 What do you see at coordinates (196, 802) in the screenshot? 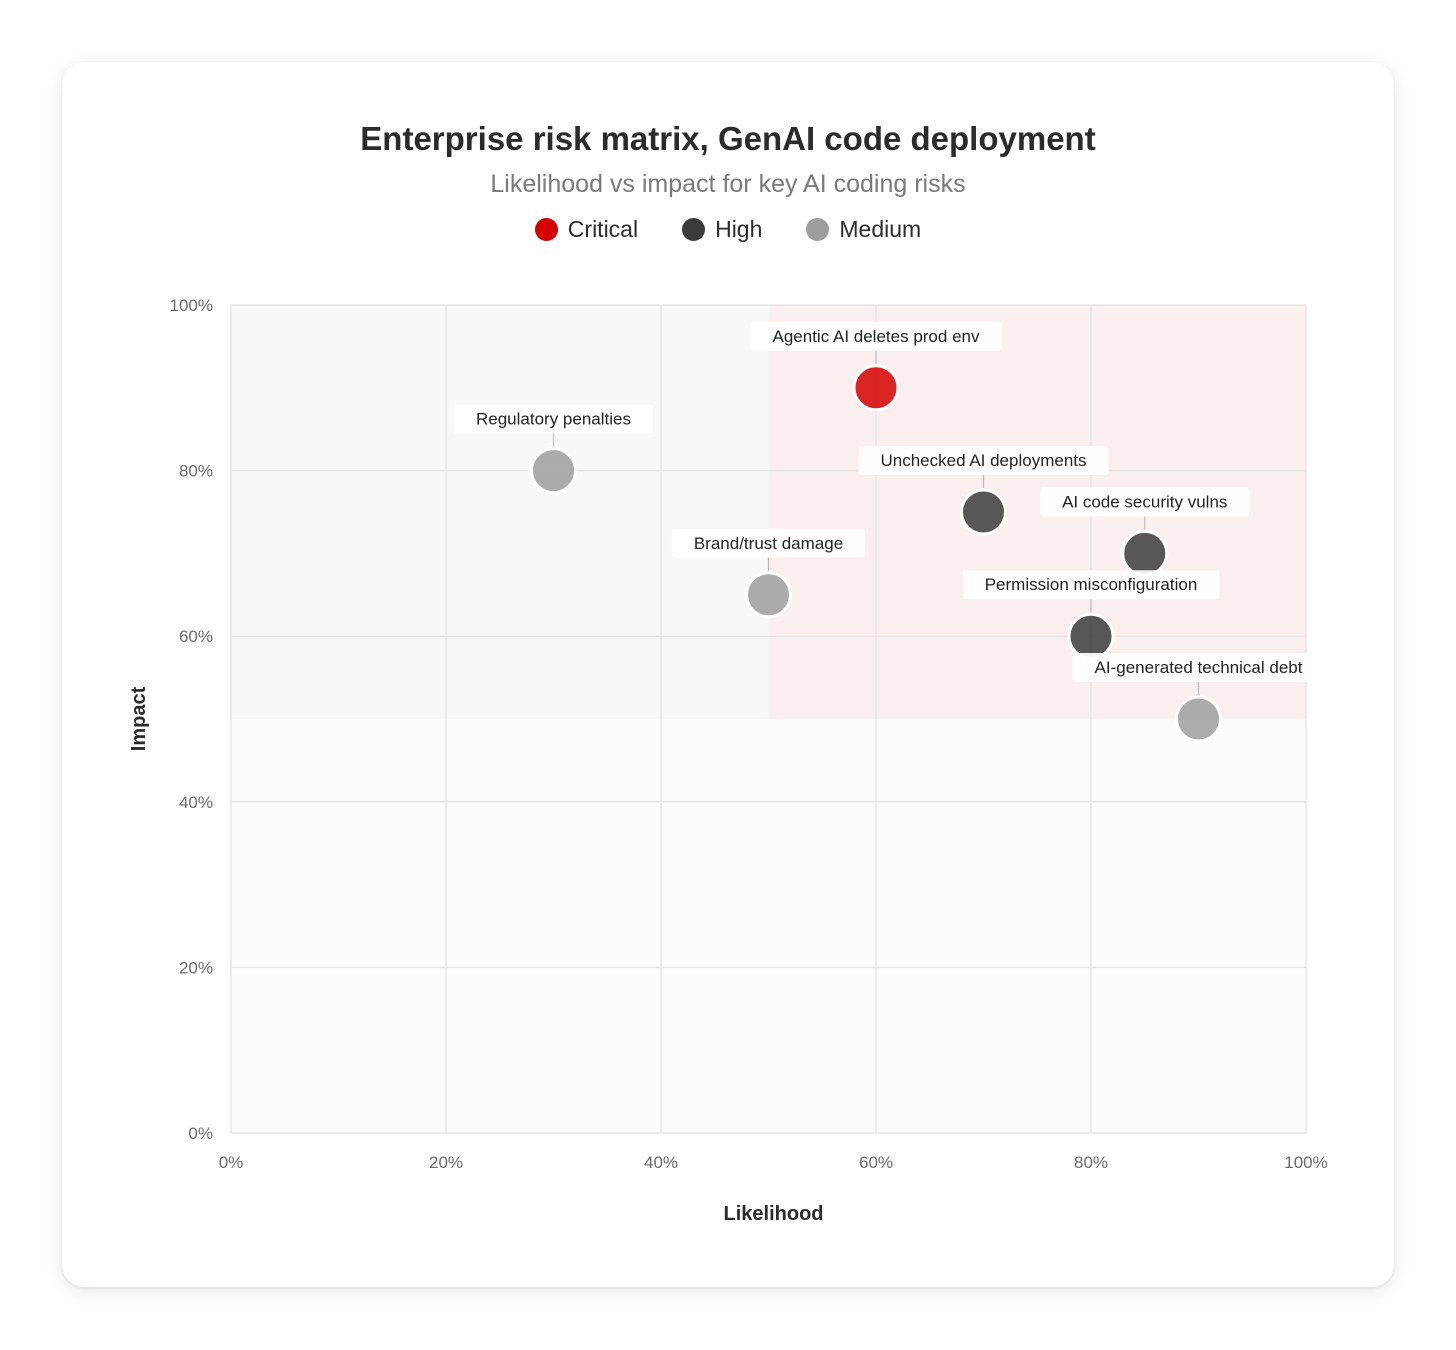
I see `y-tick-label: 40%` at bounding box center [196, 802].